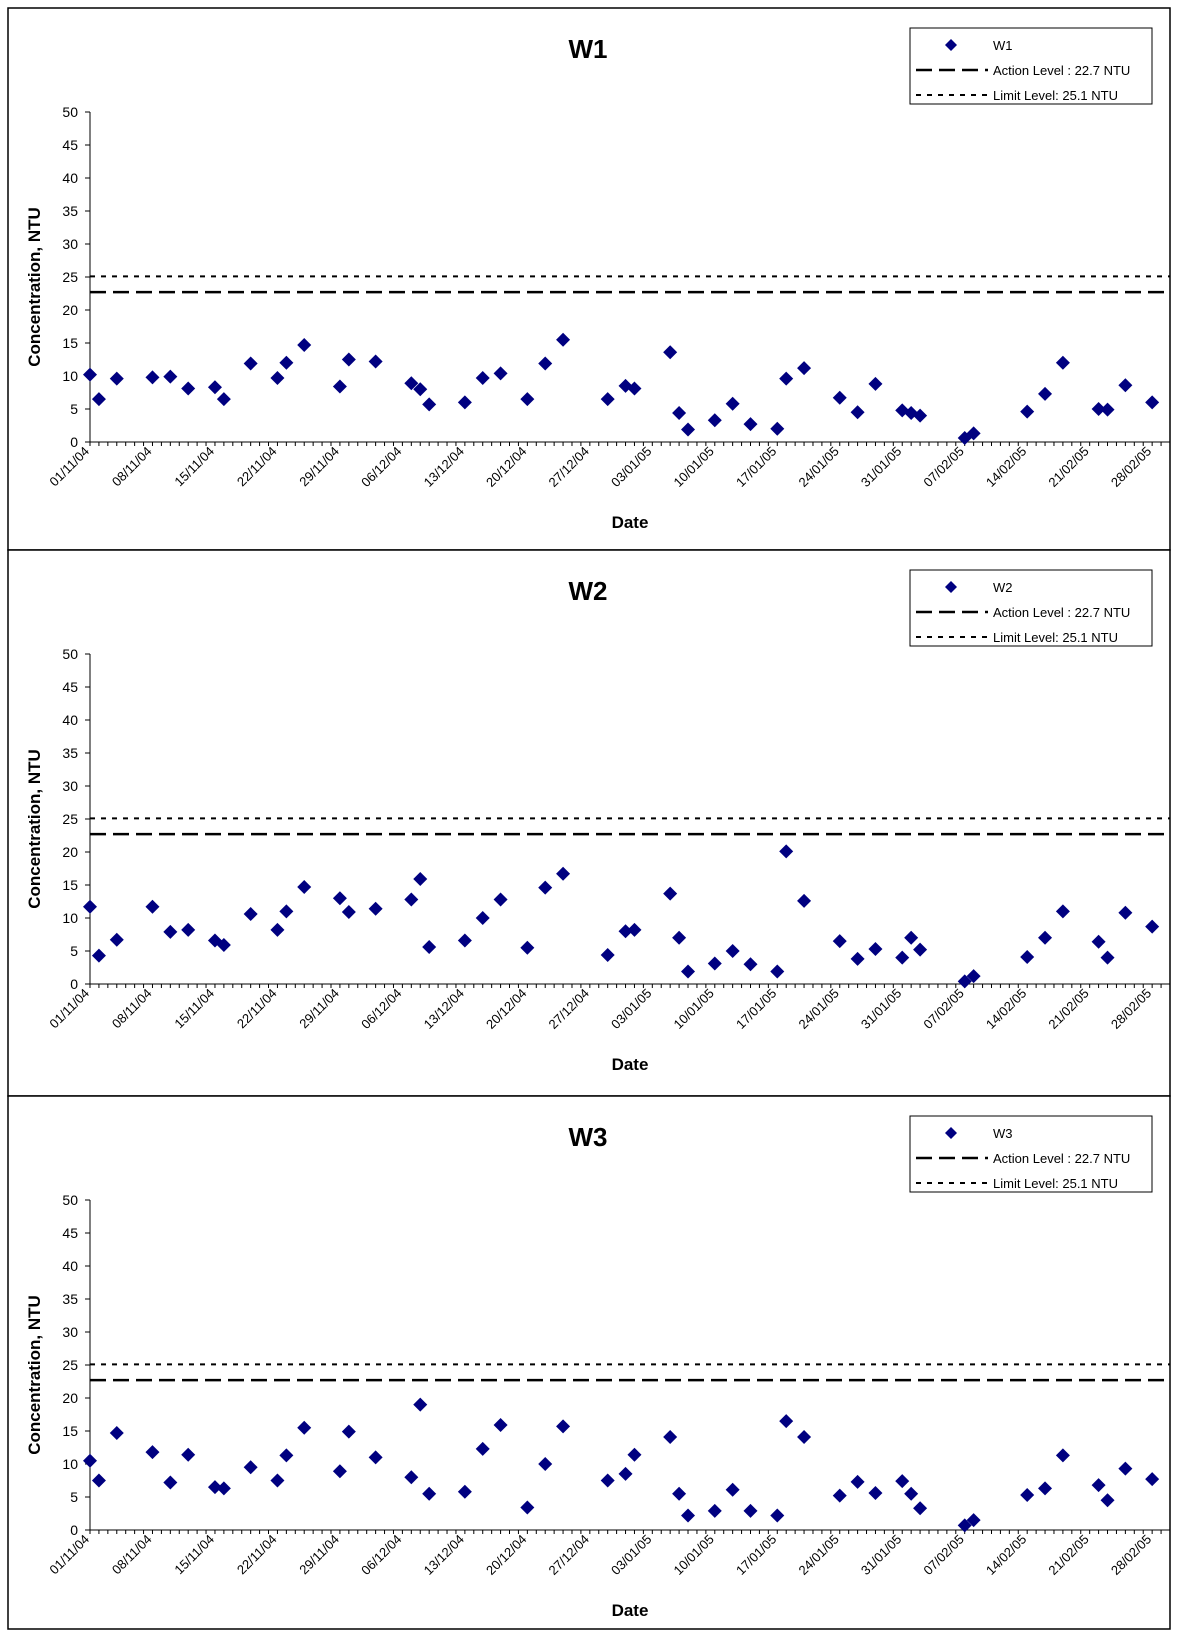 This screenshot has width=1178, height=1637. Describe the element at coordinates (70, 343) in the screenshot. I see `y-tick-label: 15` at that location.